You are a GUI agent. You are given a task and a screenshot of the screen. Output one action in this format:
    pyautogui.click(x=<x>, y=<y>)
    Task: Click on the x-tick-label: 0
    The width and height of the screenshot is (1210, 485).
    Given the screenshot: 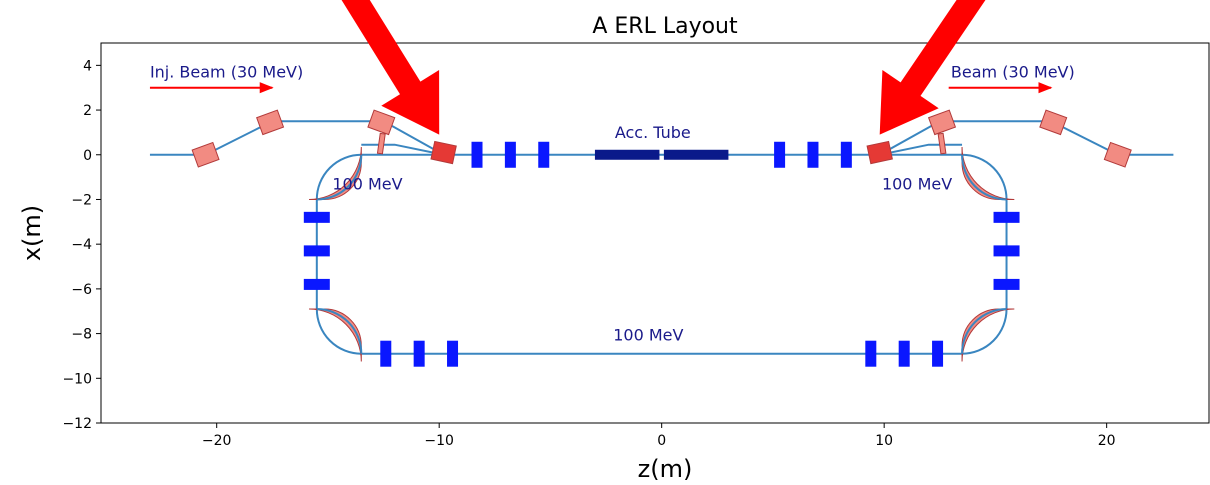 What is the action you would take?
    pyautogui.click(x=661, y=441)
    